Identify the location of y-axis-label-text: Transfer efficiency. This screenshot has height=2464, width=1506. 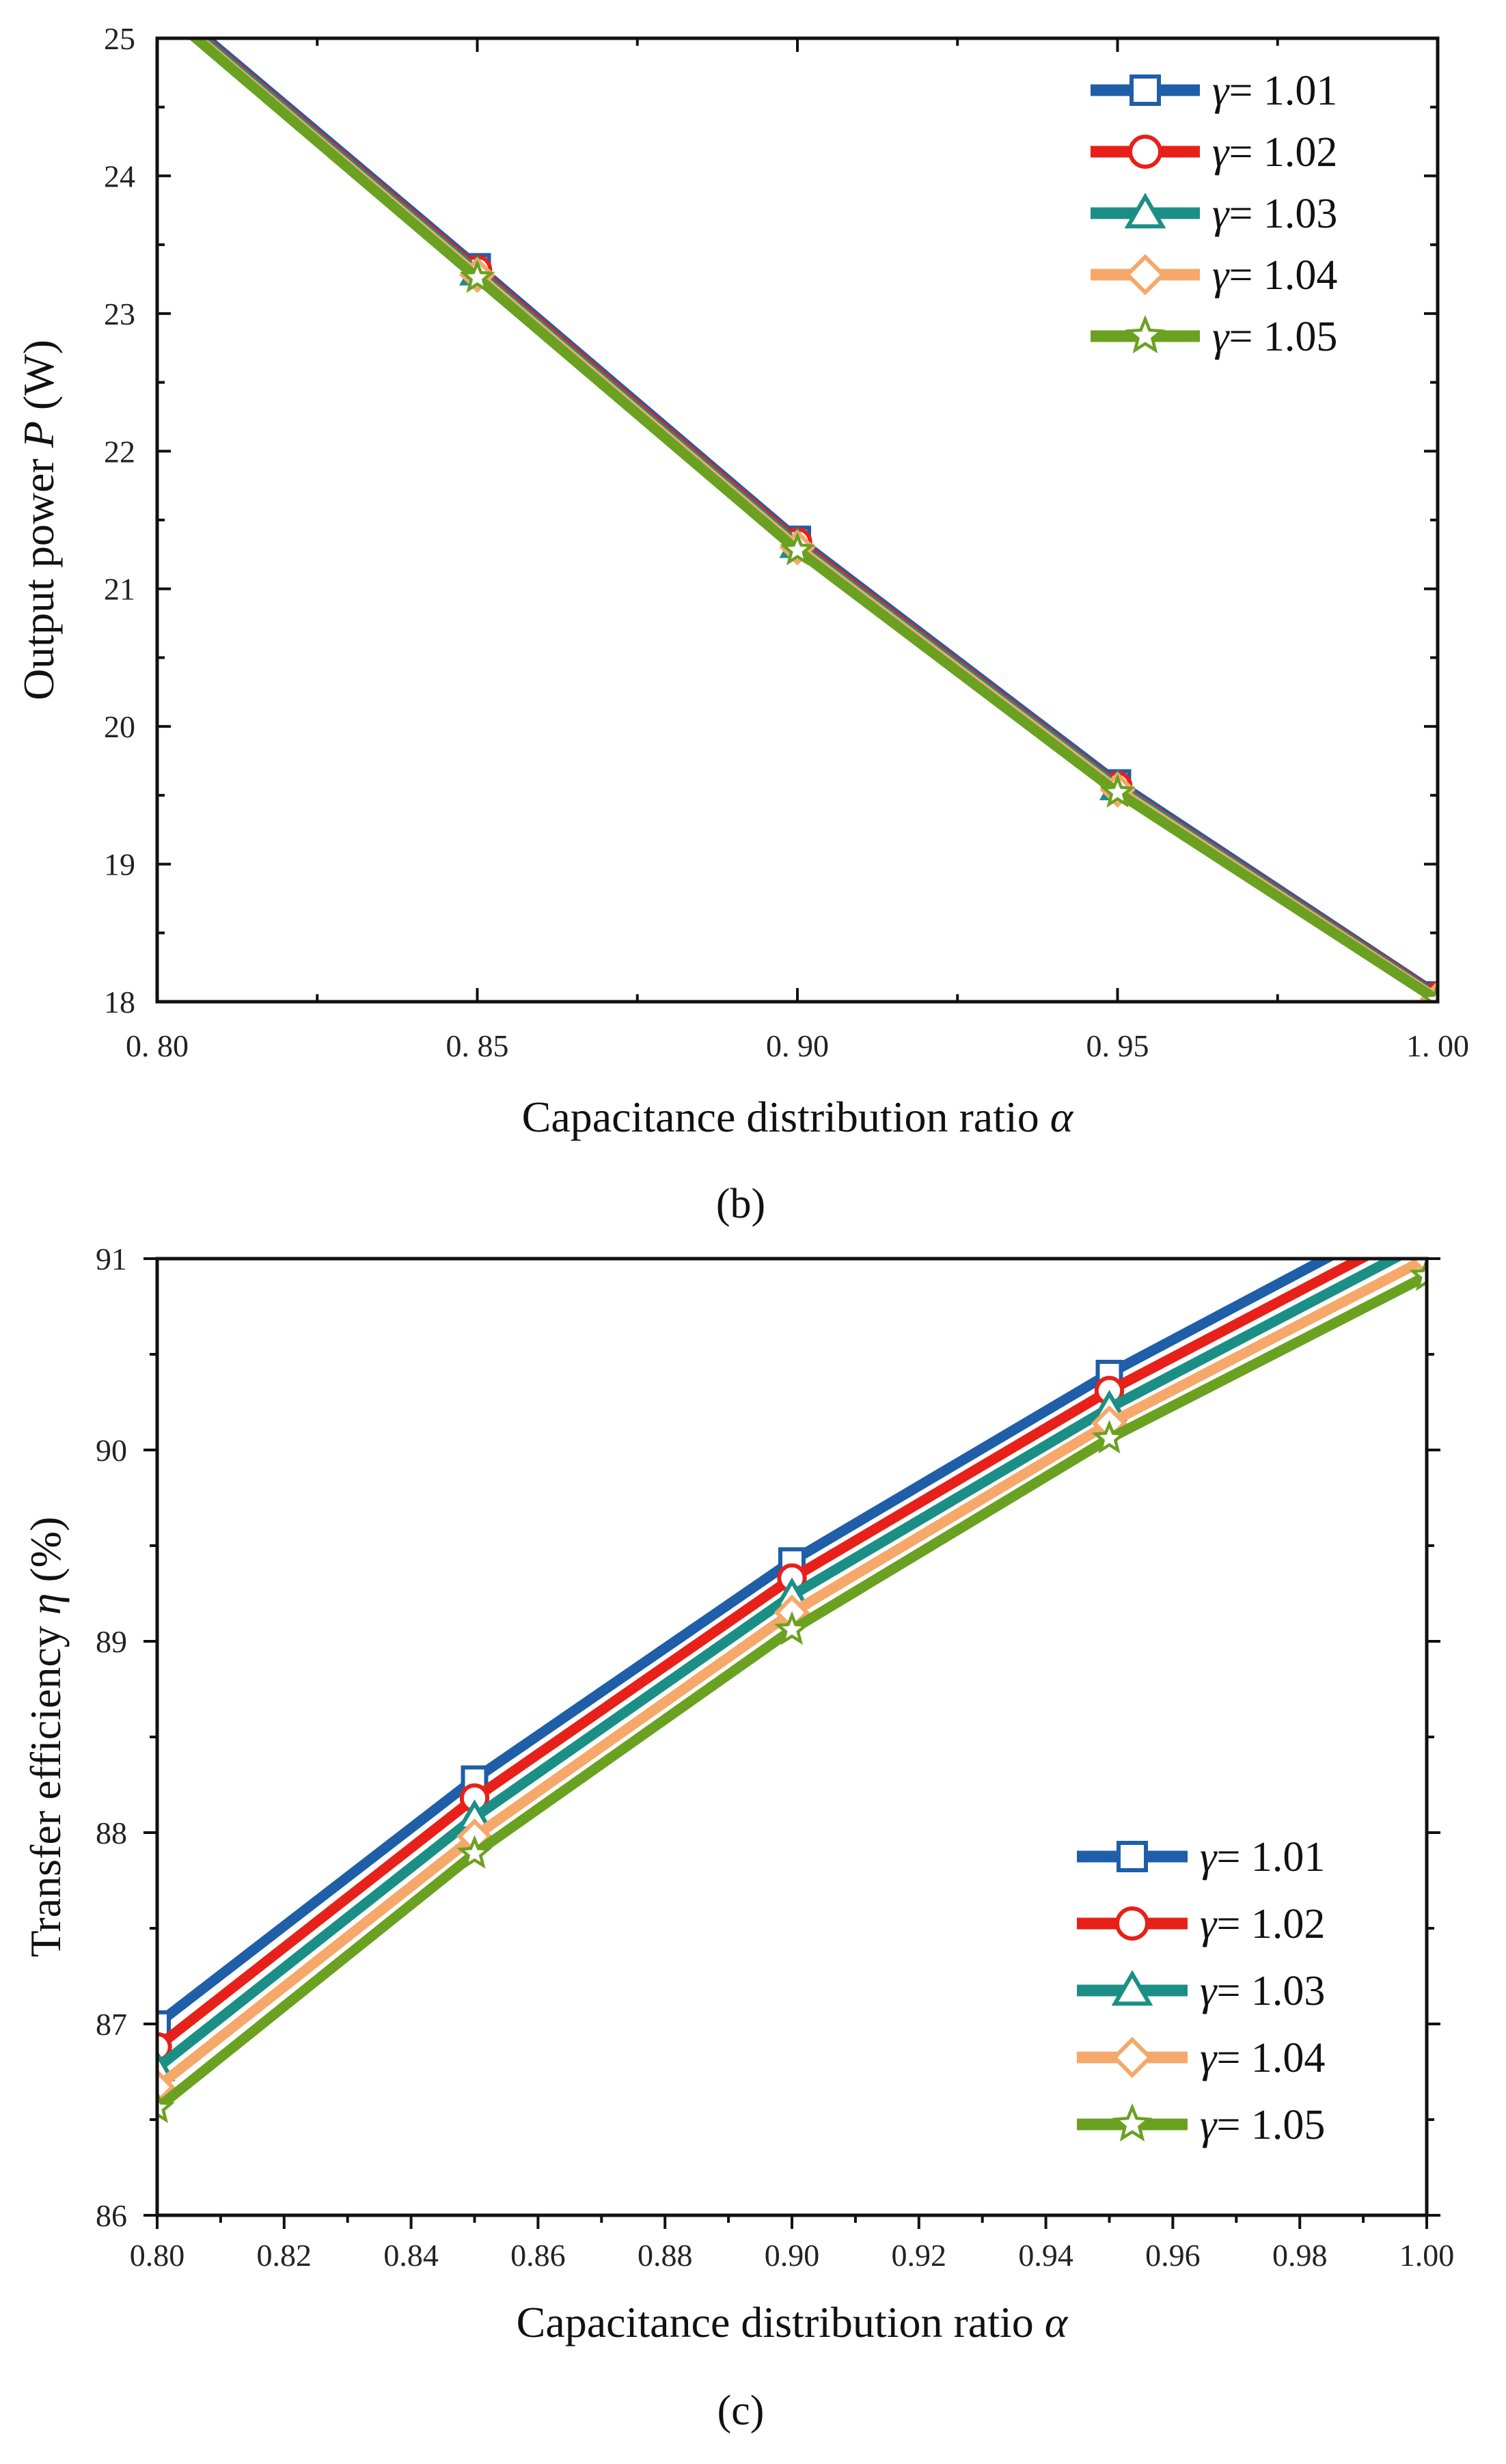
(45, 1786).